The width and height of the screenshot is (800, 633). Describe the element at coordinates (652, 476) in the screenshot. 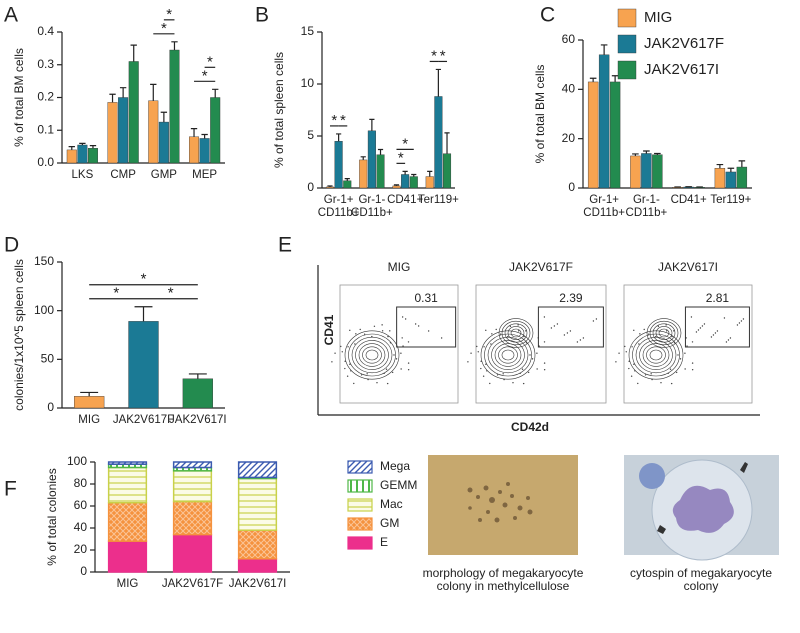

I see `small-cell` at that location.